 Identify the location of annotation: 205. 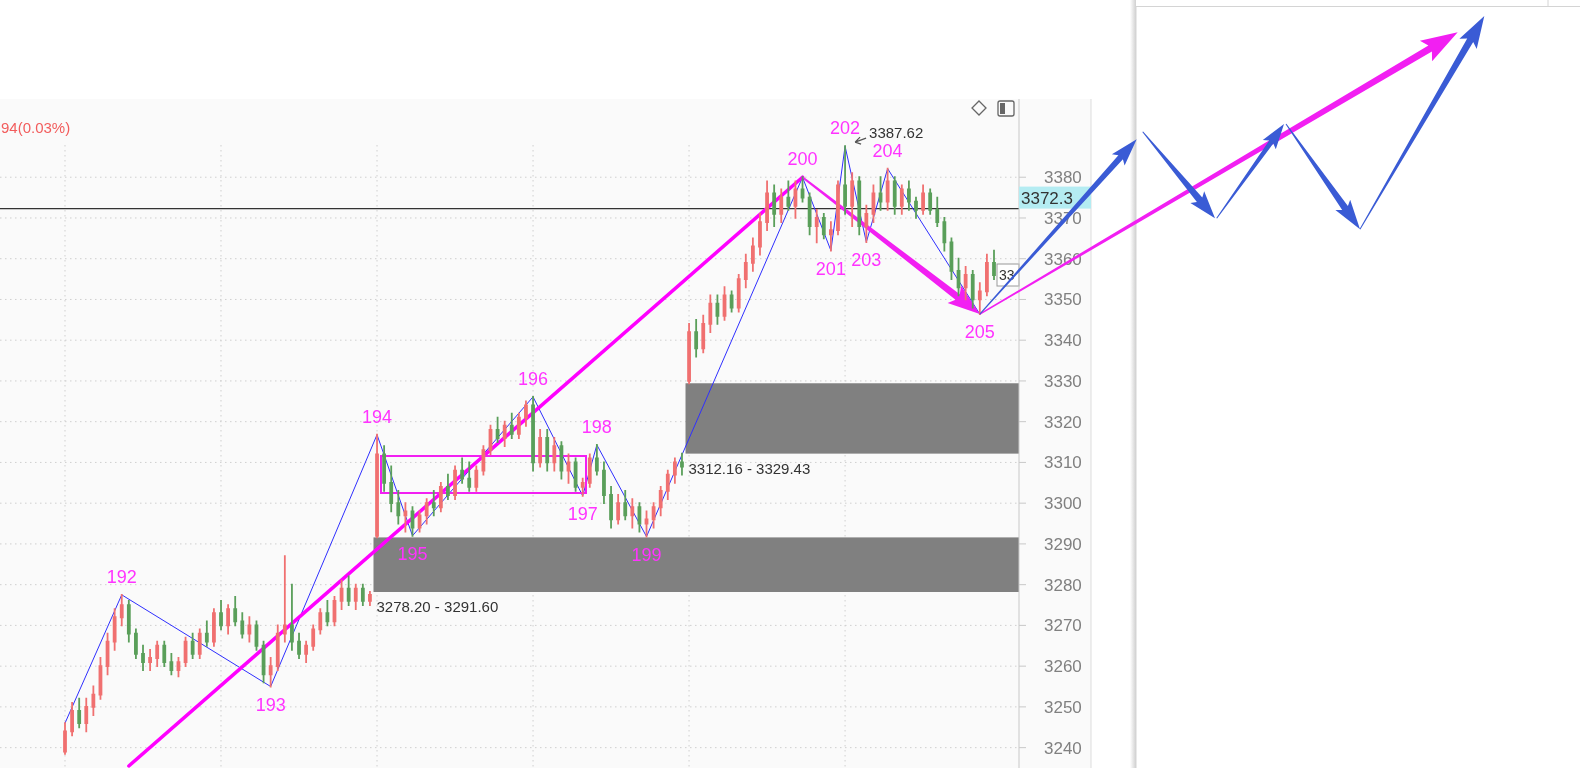
(979, 332).